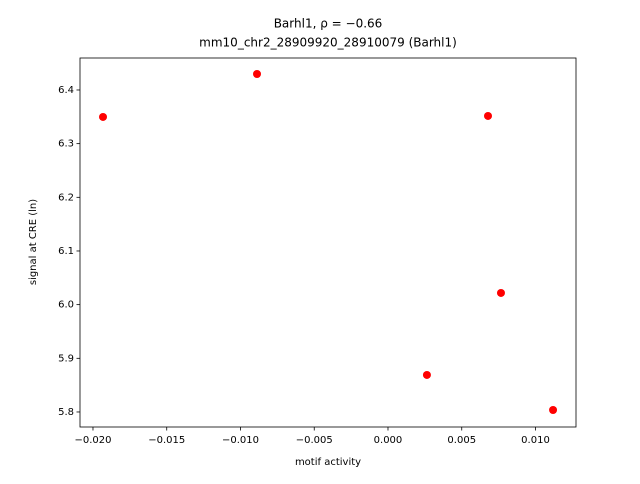 The image size is (640, 484). I want to click on x-tick-label: −0.015, so click(166, 440).